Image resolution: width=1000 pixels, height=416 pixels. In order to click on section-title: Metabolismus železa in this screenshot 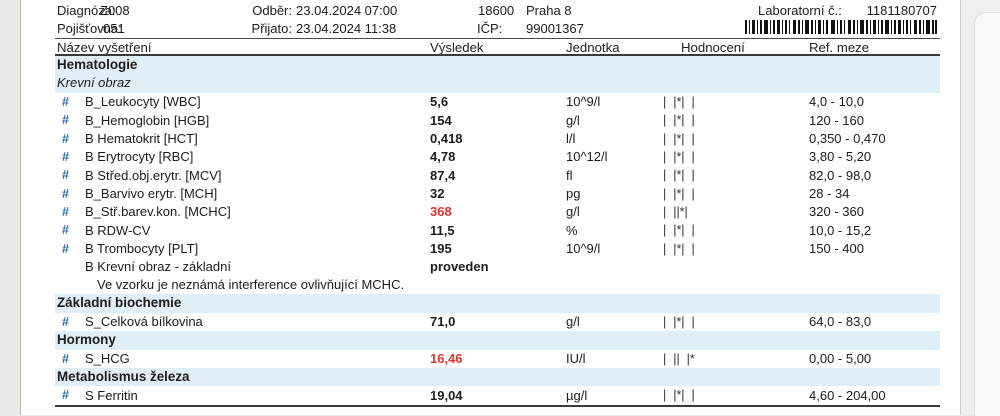, I will do `click(123, 376)`.